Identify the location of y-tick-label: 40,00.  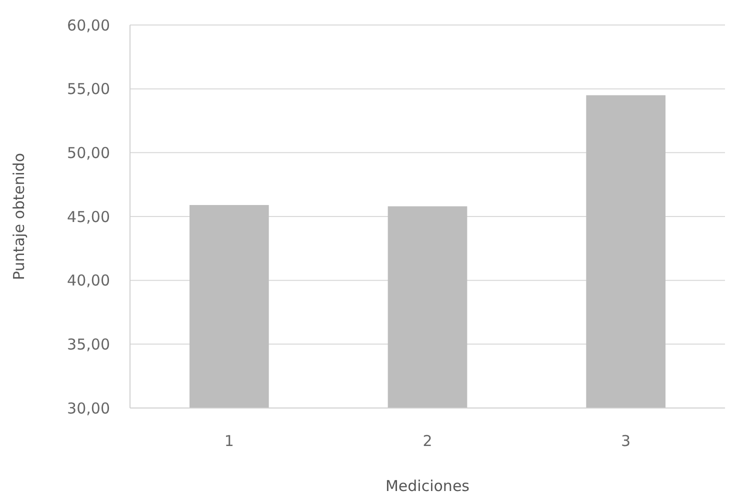
(88, 281).